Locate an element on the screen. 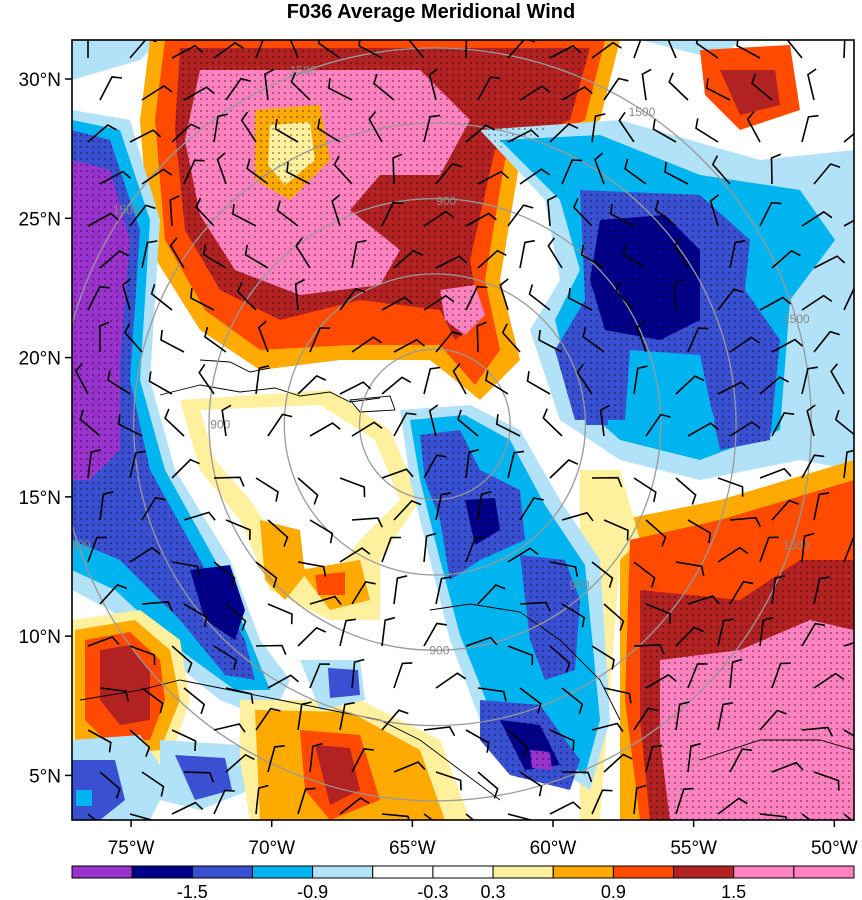 Image resolution: width=862 pixels, height=900 pixels. colorbar-label: 0.9 is located at coordinates (613, 891).